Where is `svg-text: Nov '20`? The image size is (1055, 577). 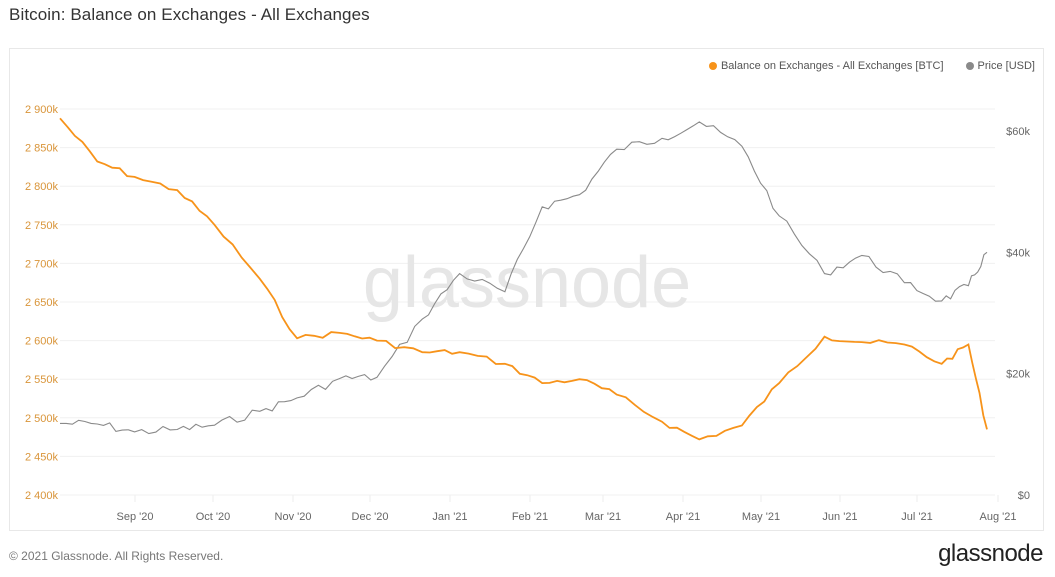 svg-text: Nov '20 is located at coordinates (293, 517).